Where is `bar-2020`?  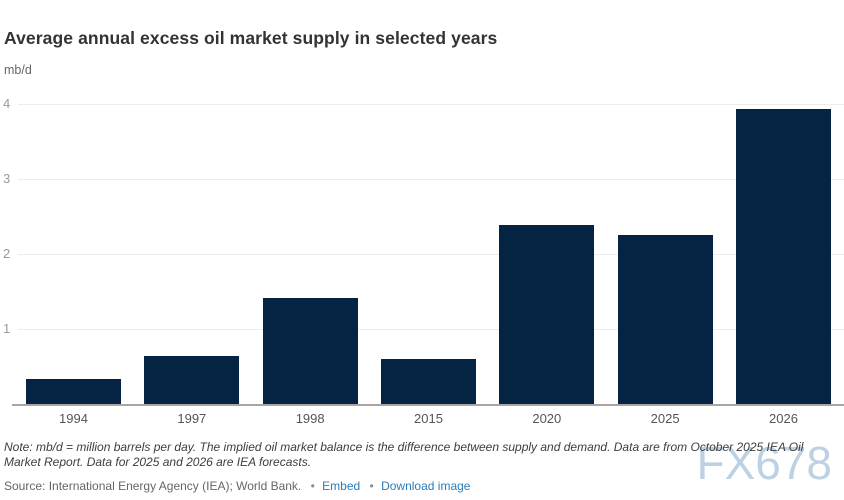
bar-2020 is located at coordinates (547, 315).